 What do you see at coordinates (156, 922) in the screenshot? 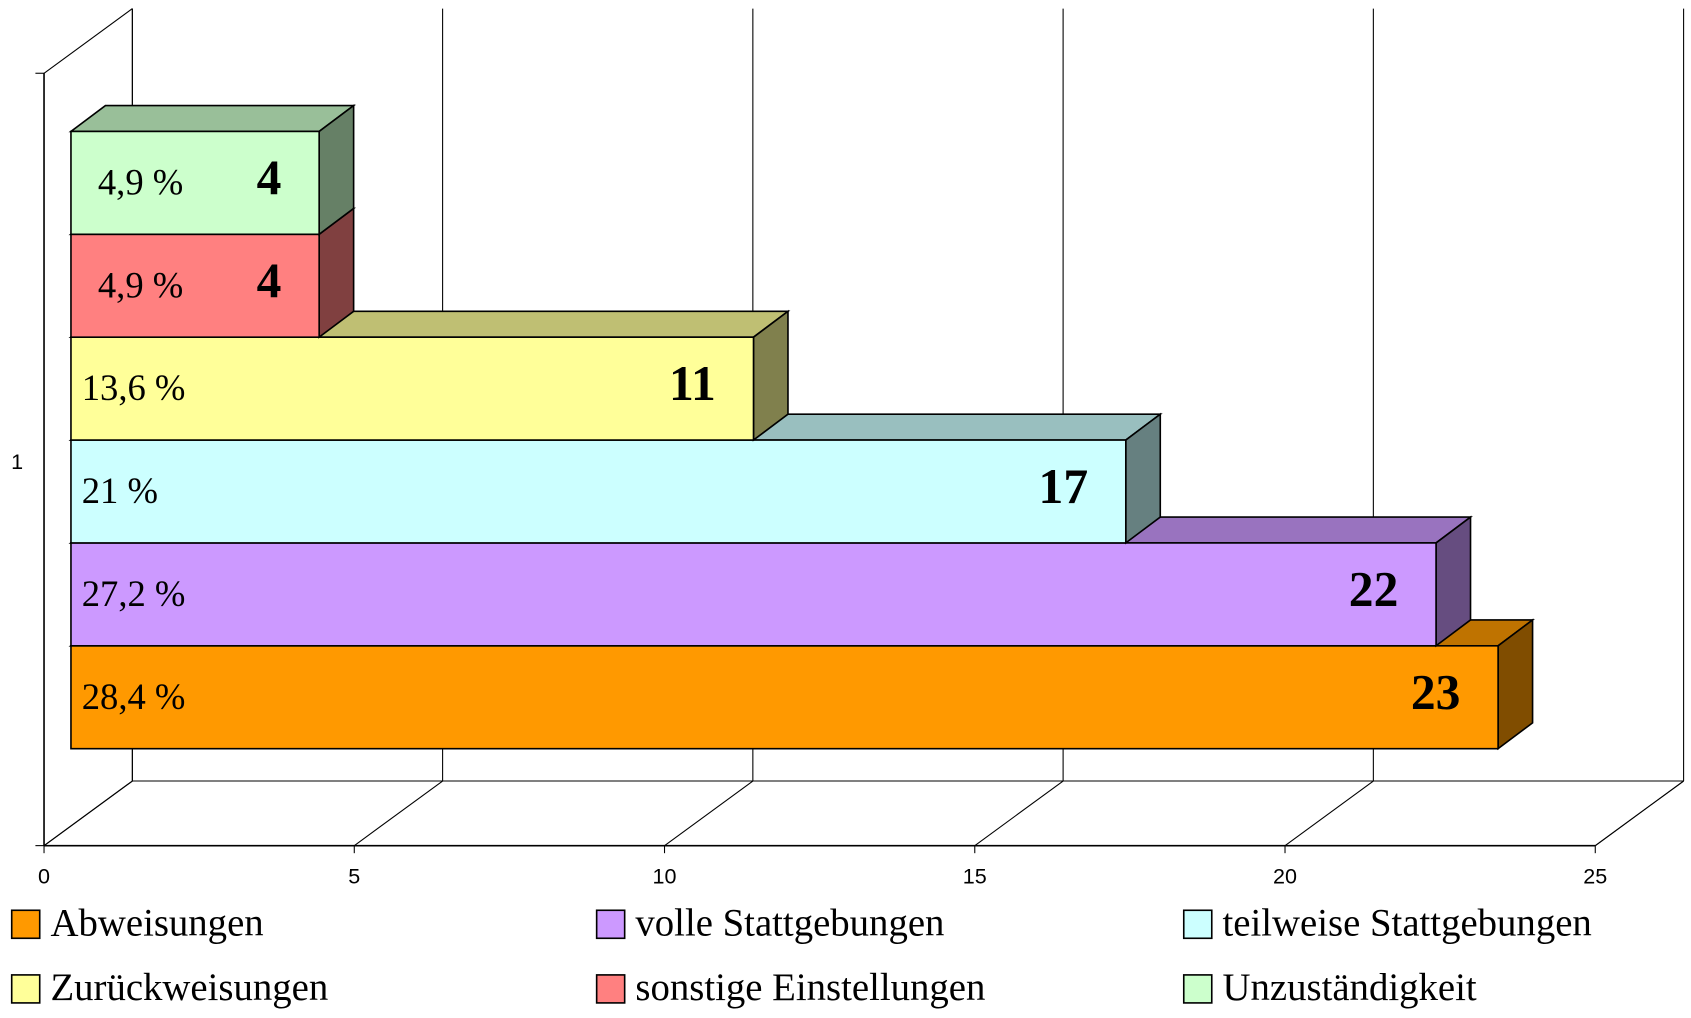
I see `legend-label: Abweisungen` at bounding box center [156, 922].